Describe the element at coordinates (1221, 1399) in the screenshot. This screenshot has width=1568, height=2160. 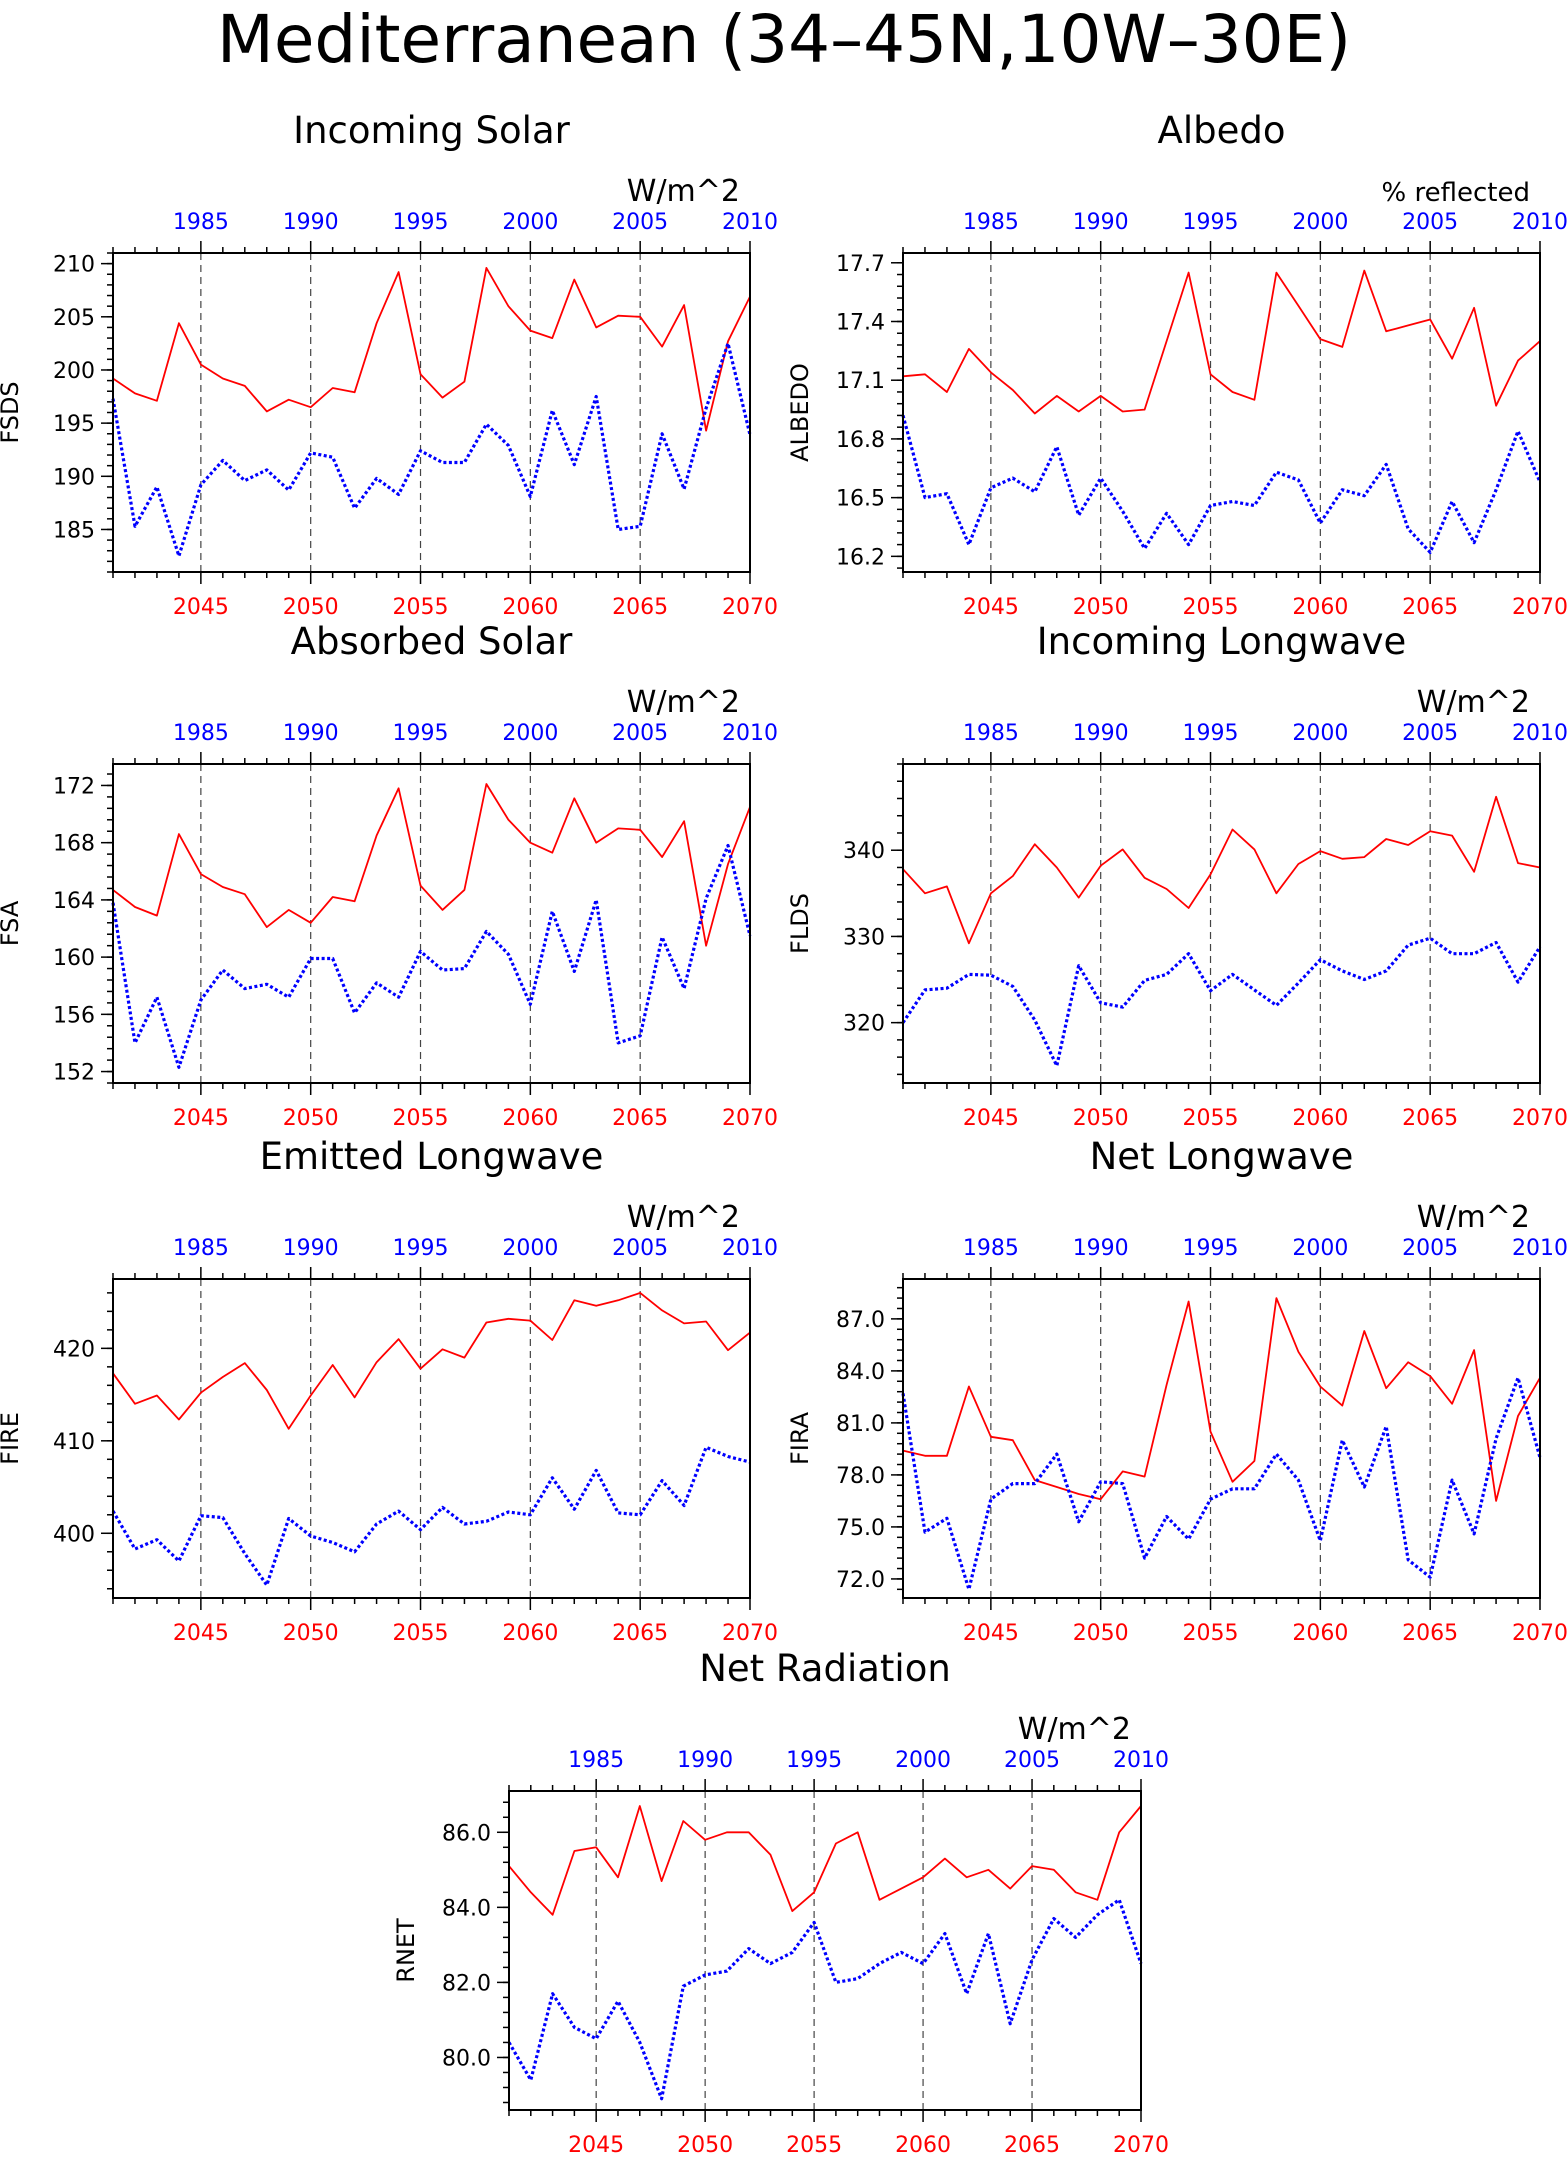
I see `series-line-red` at that location.